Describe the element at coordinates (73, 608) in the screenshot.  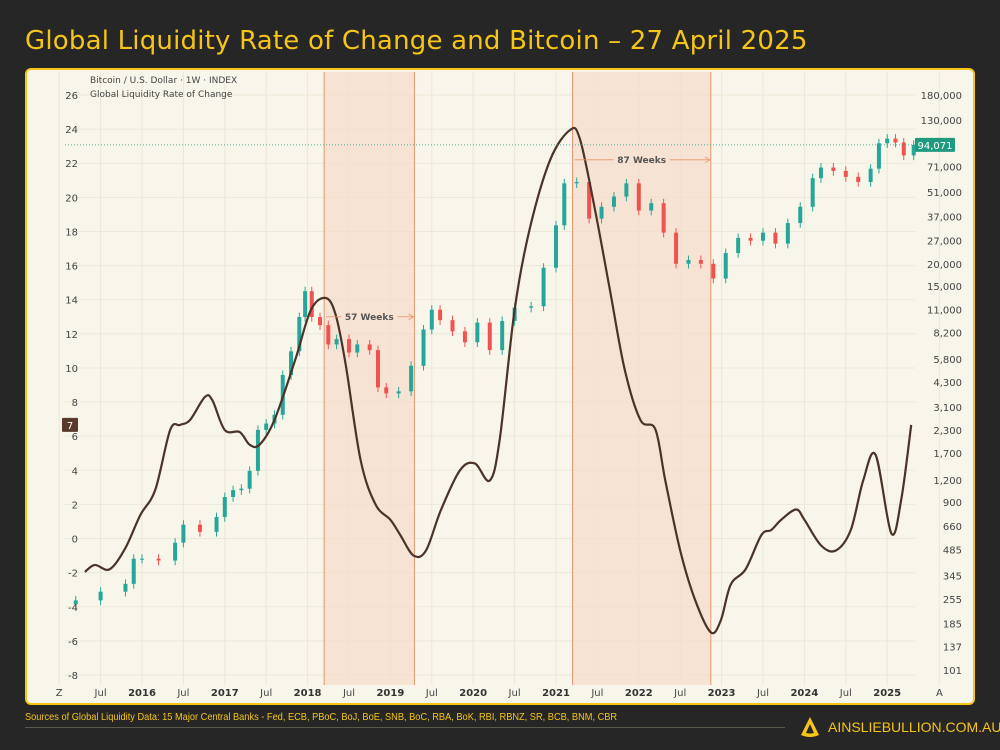
I see `left-axis-tick: -4` at that location.